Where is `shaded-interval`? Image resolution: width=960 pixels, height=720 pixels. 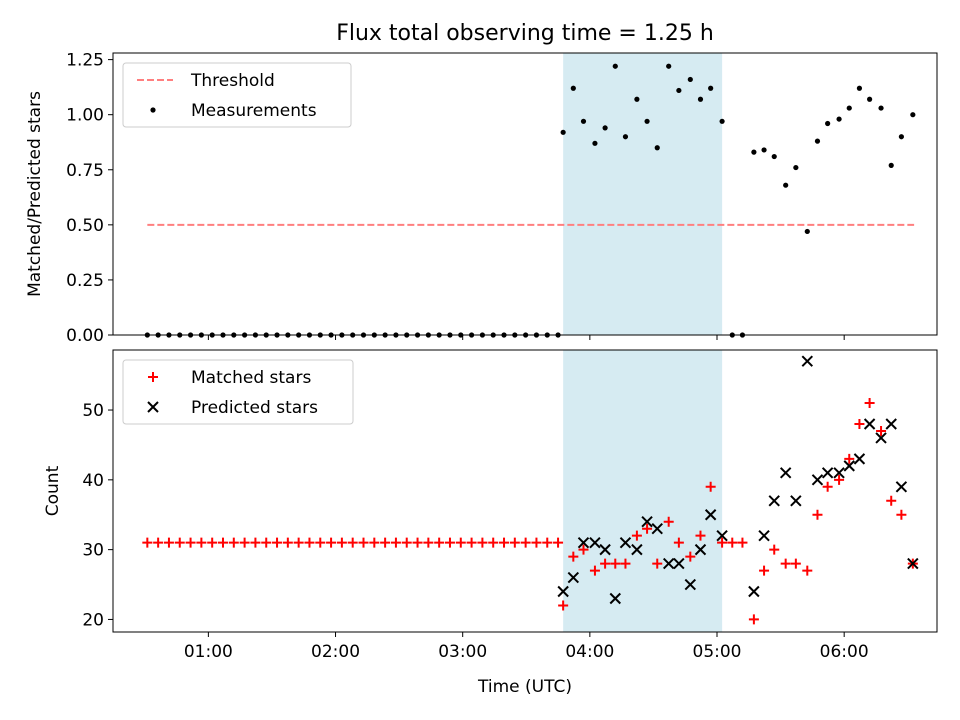
shaded-interval is located at coordinates (643, 491).